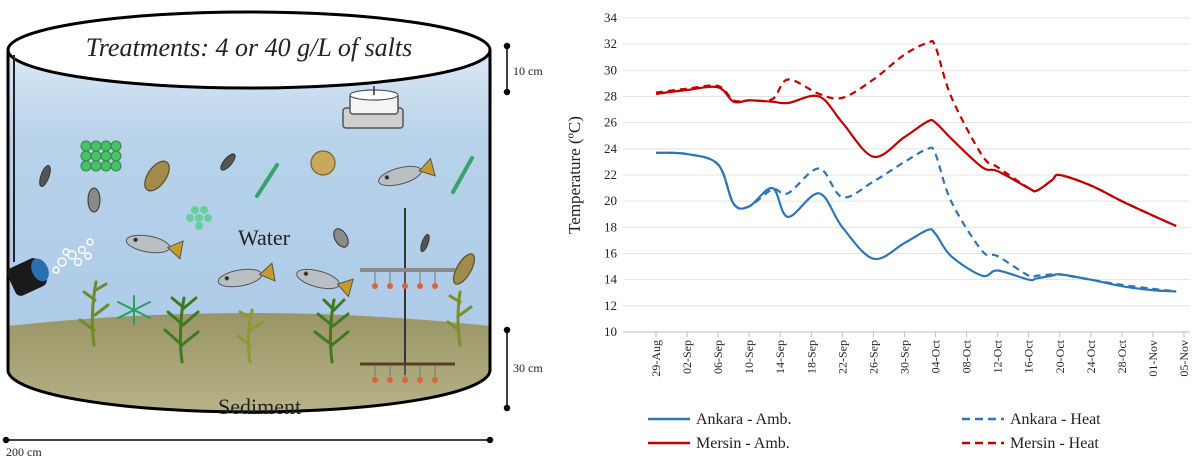 Image resolution: width=1200 pixels, height=460 pixels. Describe the element at coordinates (323, 163) in the screenshot. I see `diatom-round` at that location.